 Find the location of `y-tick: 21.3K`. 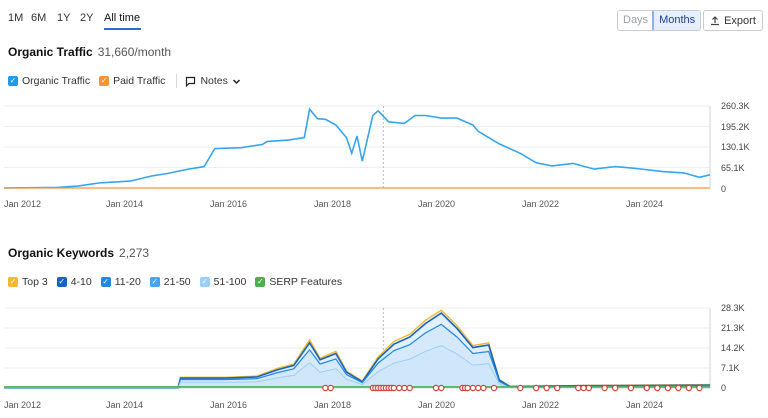

y-tick: 21.3K is located at coordinates (733, 328).